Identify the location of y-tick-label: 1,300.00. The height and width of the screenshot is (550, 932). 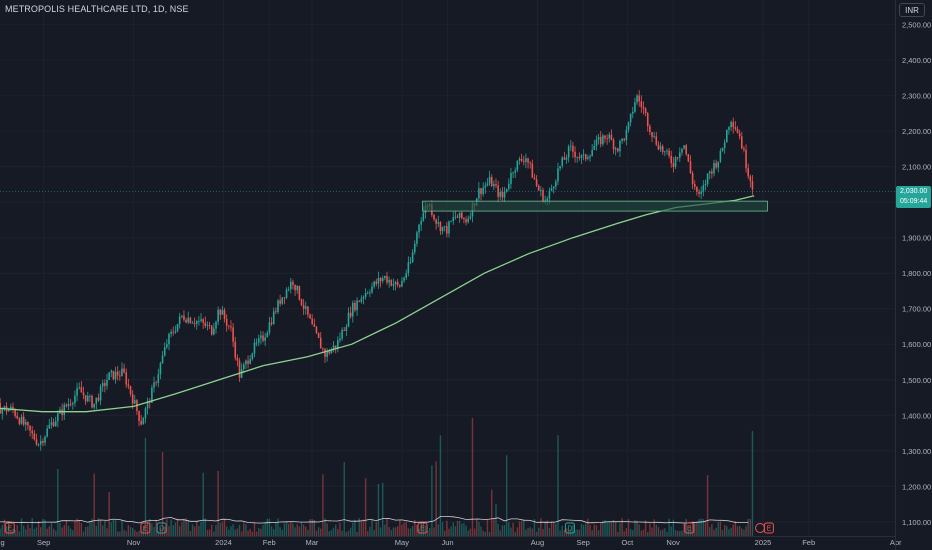
(916, 451).